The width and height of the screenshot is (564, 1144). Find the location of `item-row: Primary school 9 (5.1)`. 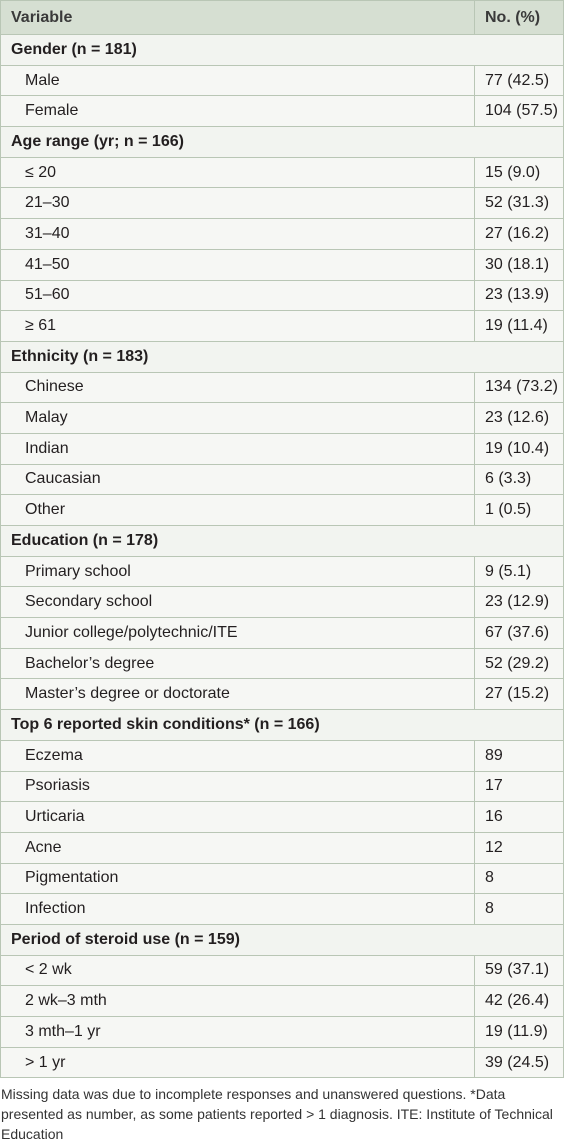

item-row: Primary school 9 (5.1) is located at coordinates (282, 571).